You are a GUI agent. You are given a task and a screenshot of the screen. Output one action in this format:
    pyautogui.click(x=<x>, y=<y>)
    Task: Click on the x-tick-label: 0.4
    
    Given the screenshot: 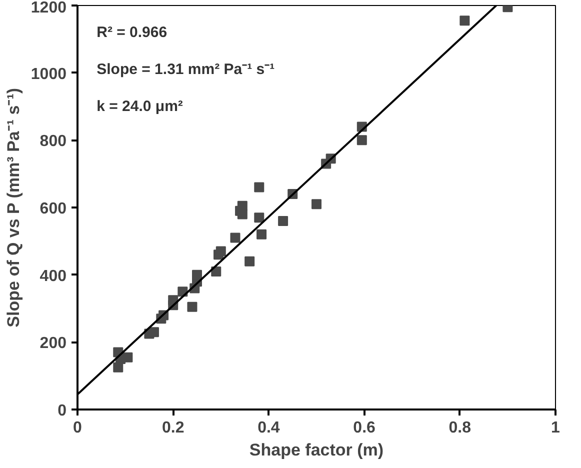 What is the action you would take?
    pyautogui.click(x=269, y=428)
    